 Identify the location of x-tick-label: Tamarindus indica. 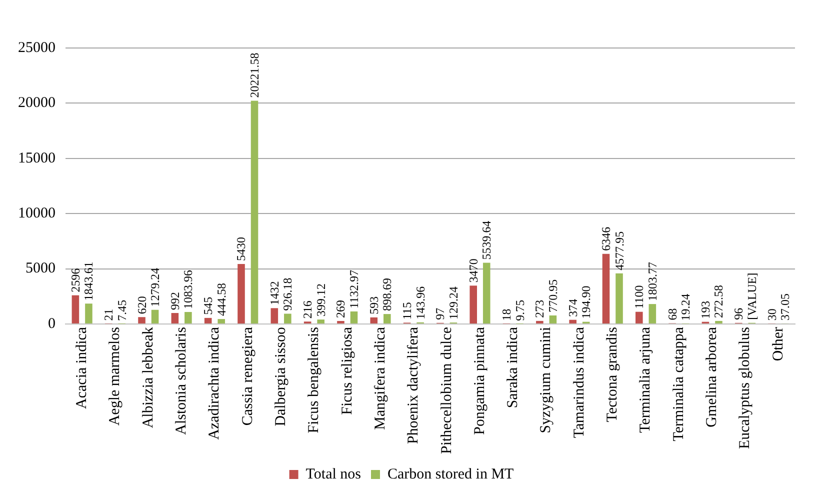
(579, 382).